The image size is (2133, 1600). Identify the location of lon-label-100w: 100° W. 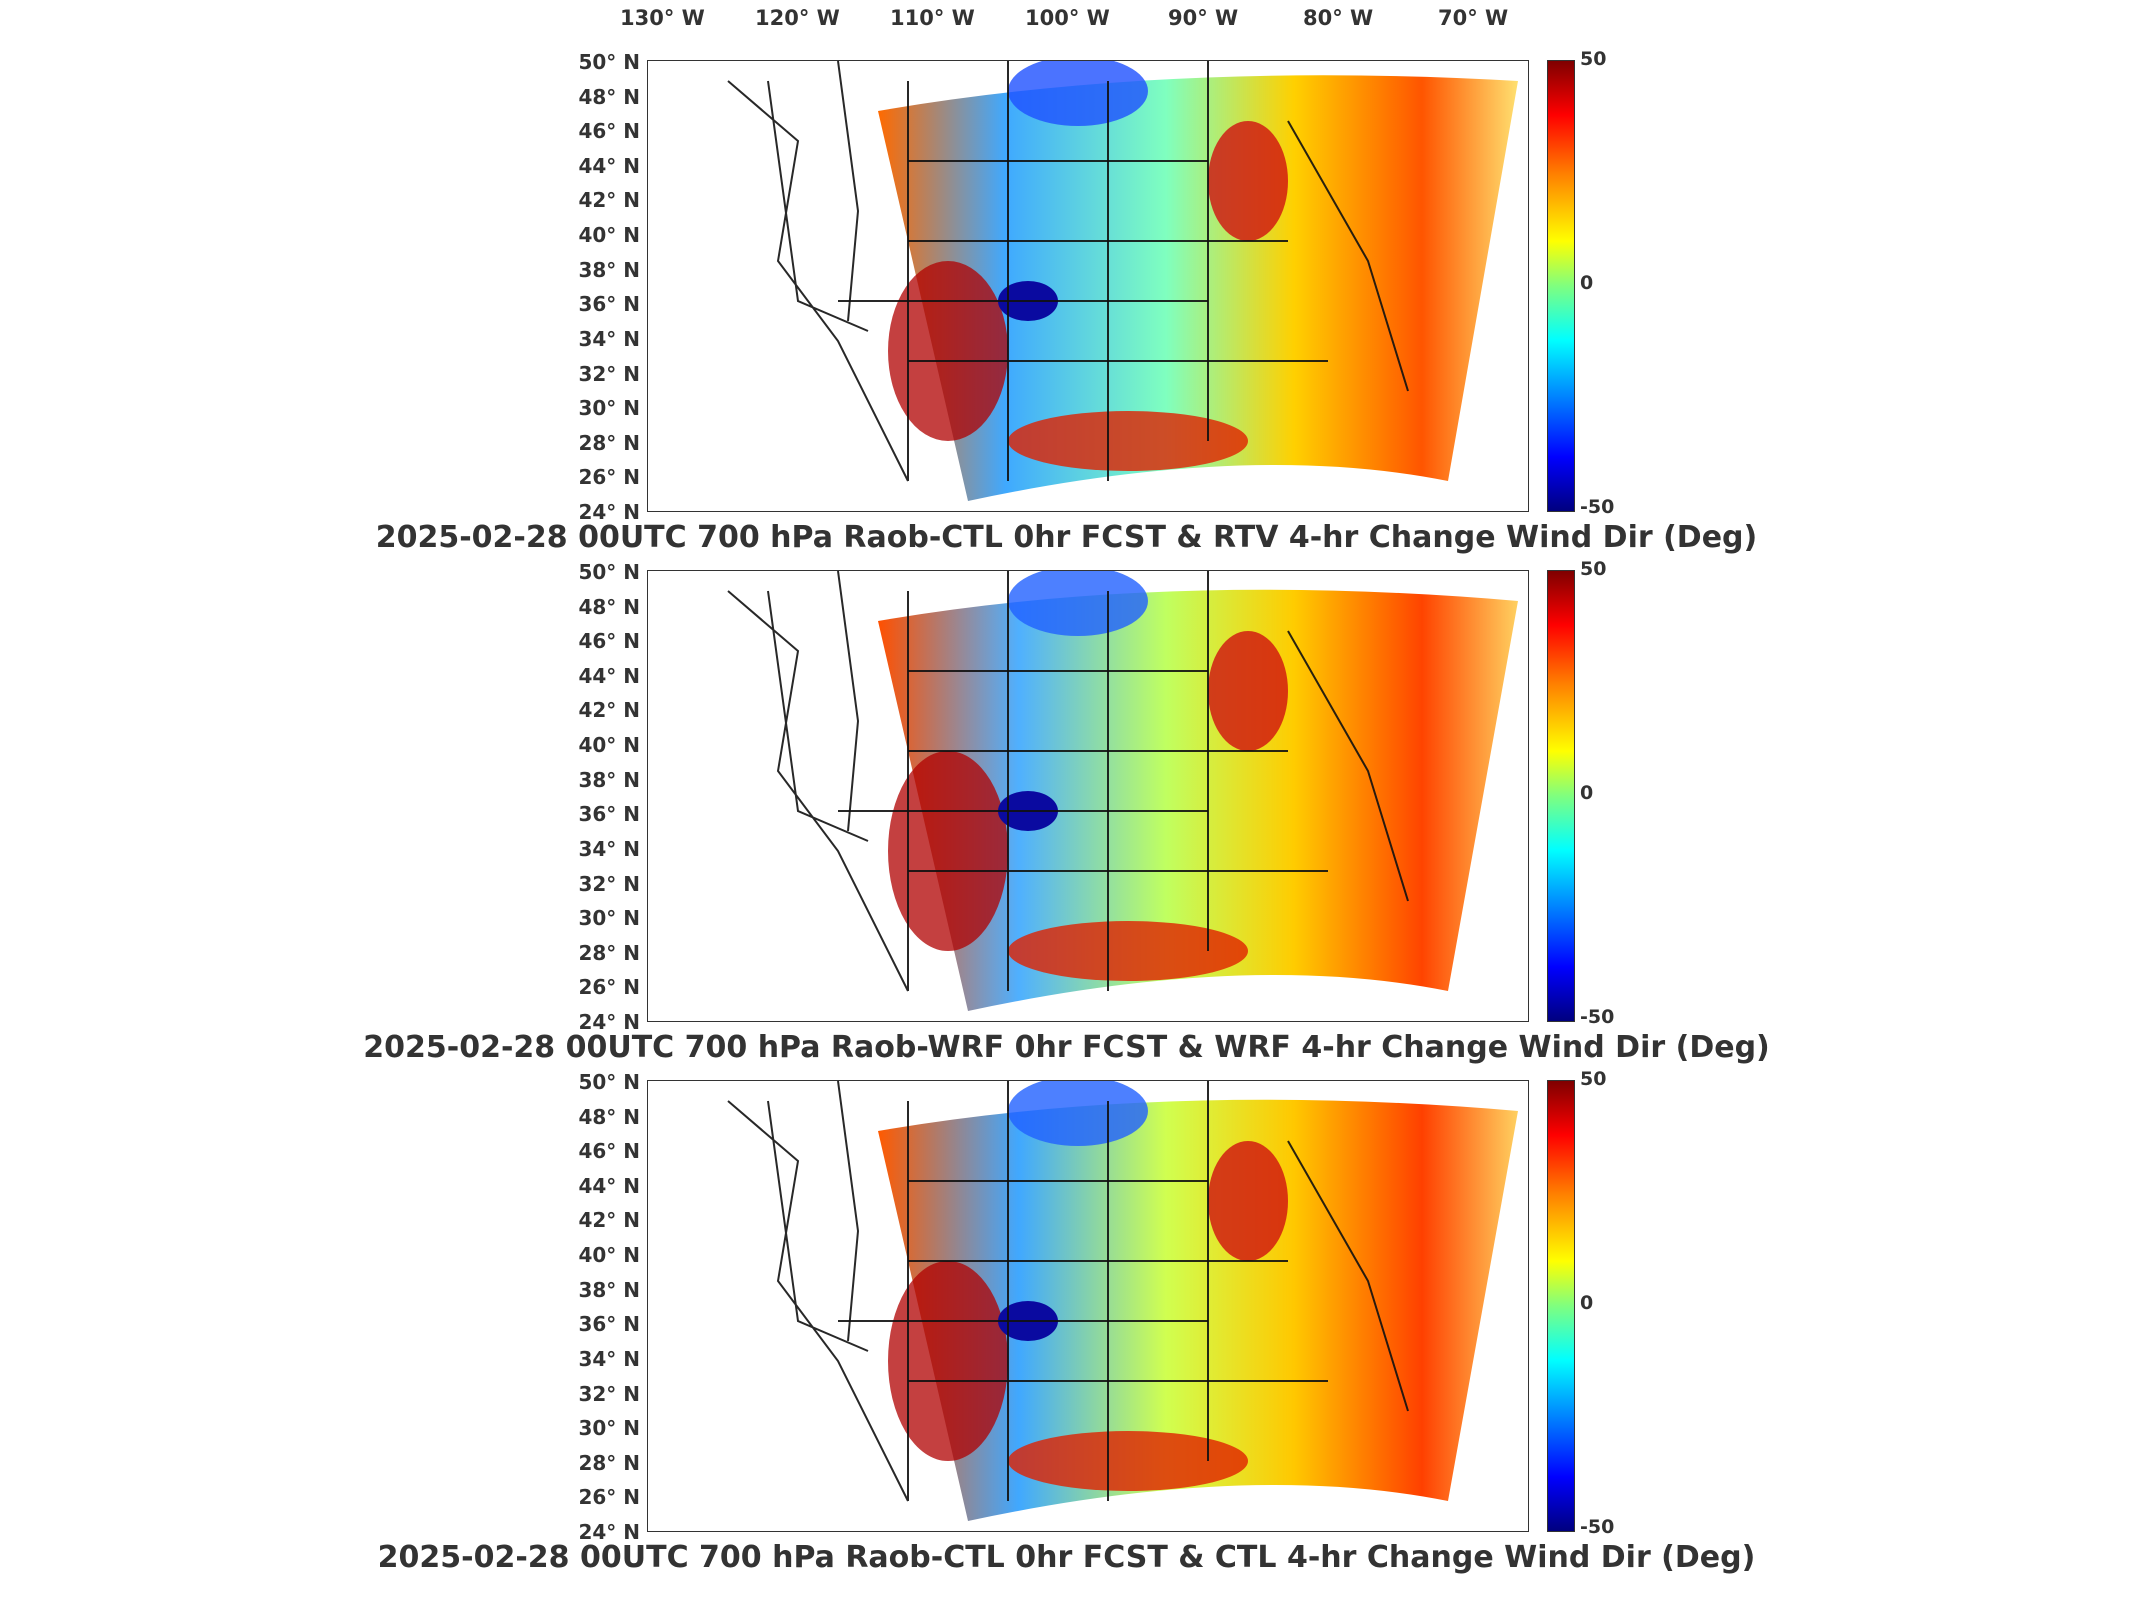
(1067, 18).